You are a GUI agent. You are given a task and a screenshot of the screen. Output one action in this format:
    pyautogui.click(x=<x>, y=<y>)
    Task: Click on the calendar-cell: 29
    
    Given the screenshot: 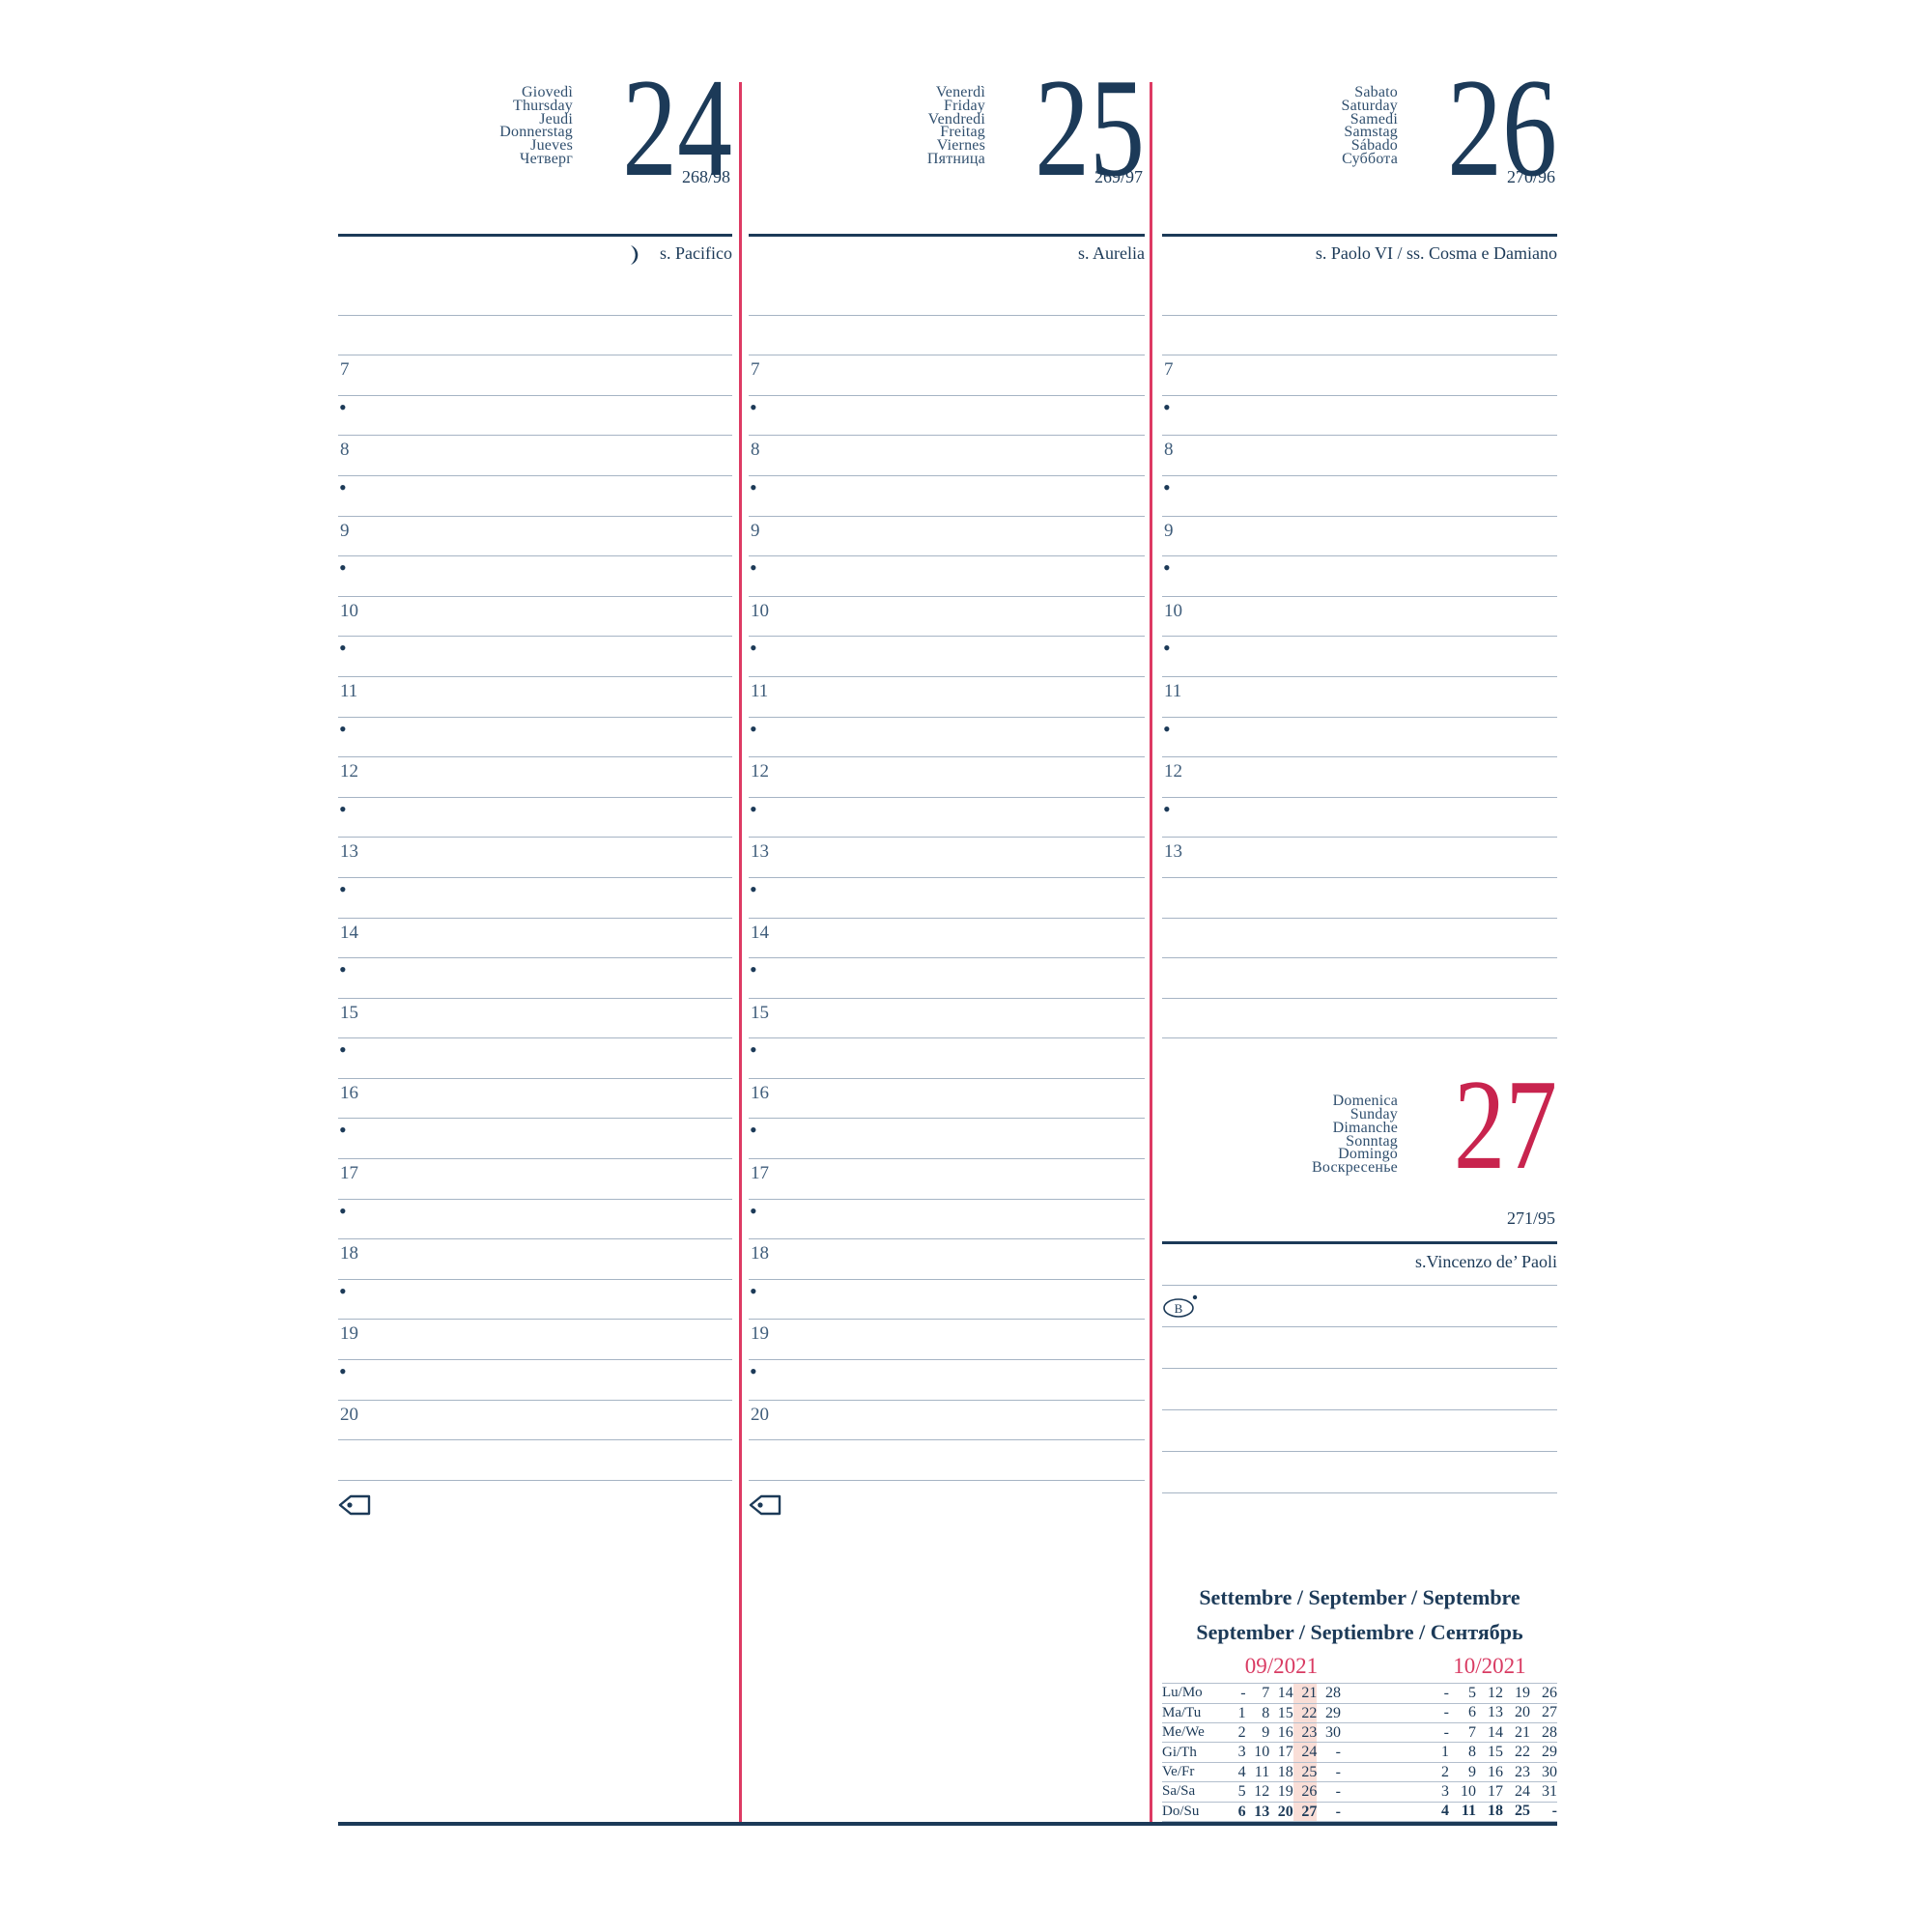 What is the action you would take?
    pyautogui.click(x=1332, y=1712)
    